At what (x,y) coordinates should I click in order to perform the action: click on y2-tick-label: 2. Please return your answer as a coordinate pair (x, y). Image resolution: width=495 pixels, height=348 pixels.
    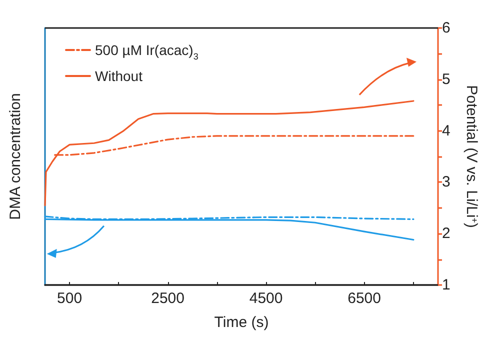
    Looking at the image, I should click on (446, 233).